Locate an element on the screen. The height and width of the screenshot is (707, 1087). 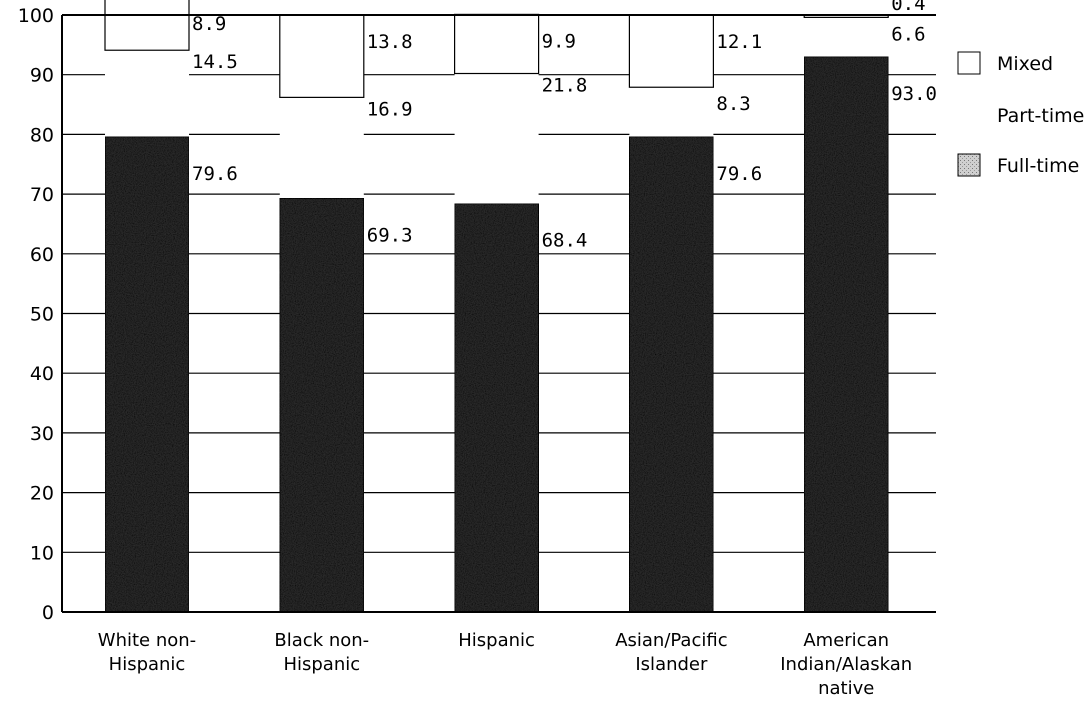
x-tick-label-line: American is located at coordinates (846, 640).